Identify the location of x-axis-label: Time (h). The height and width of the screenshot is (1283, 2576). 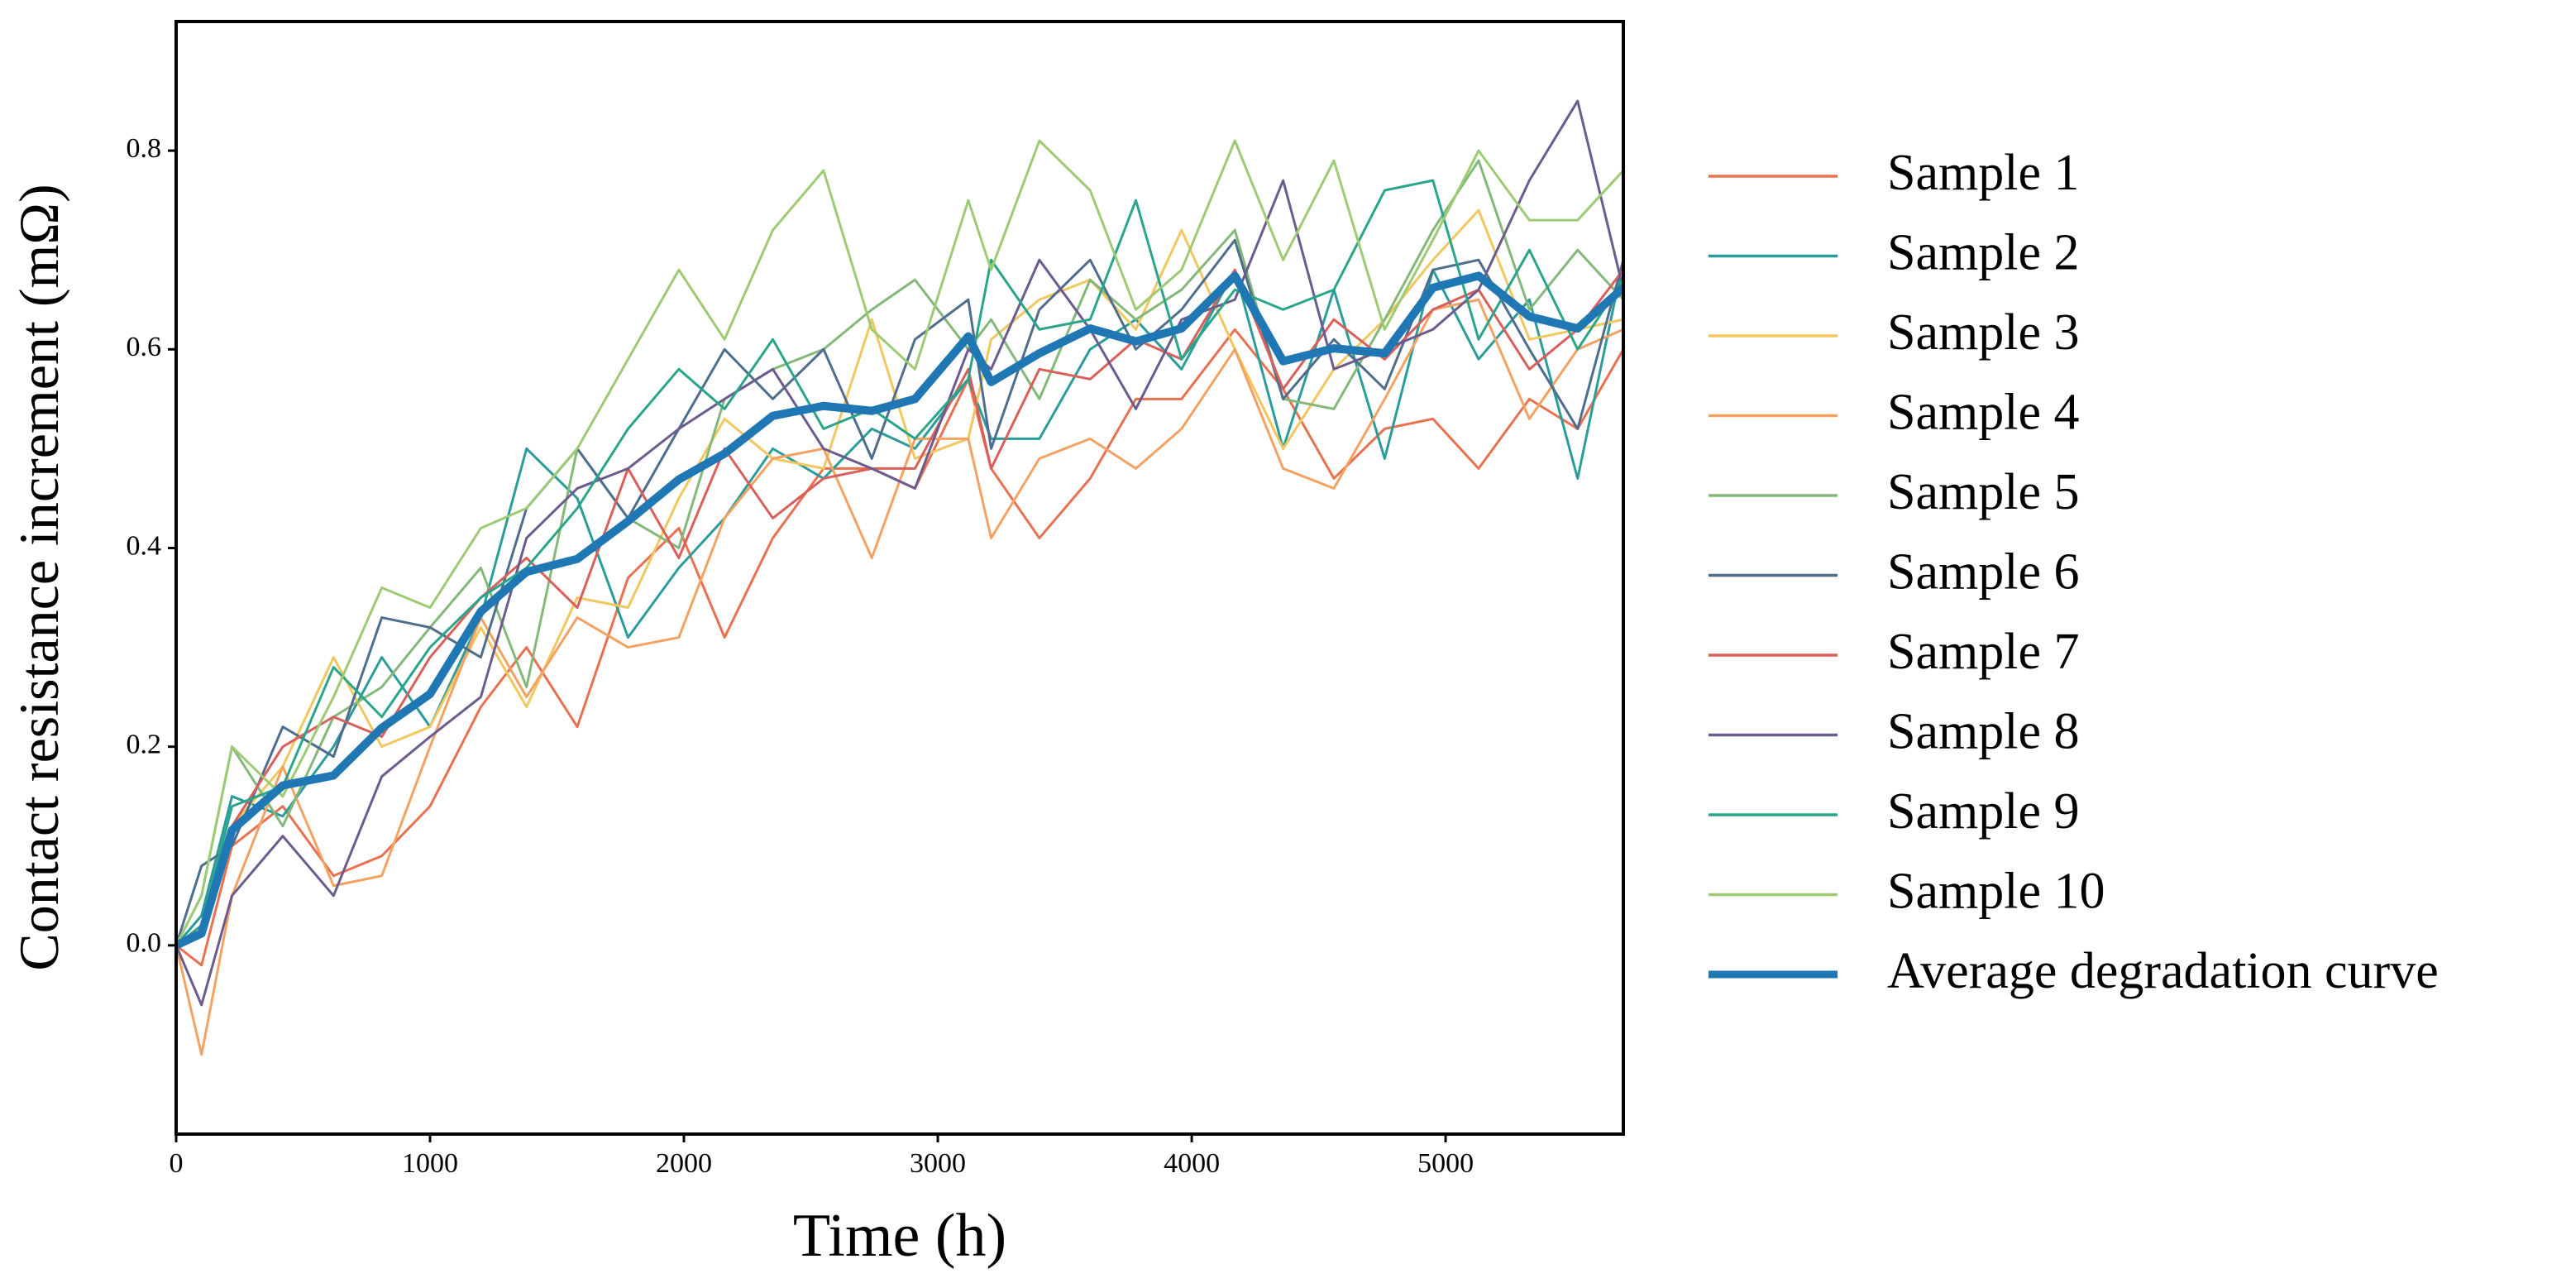
(899, 1236).